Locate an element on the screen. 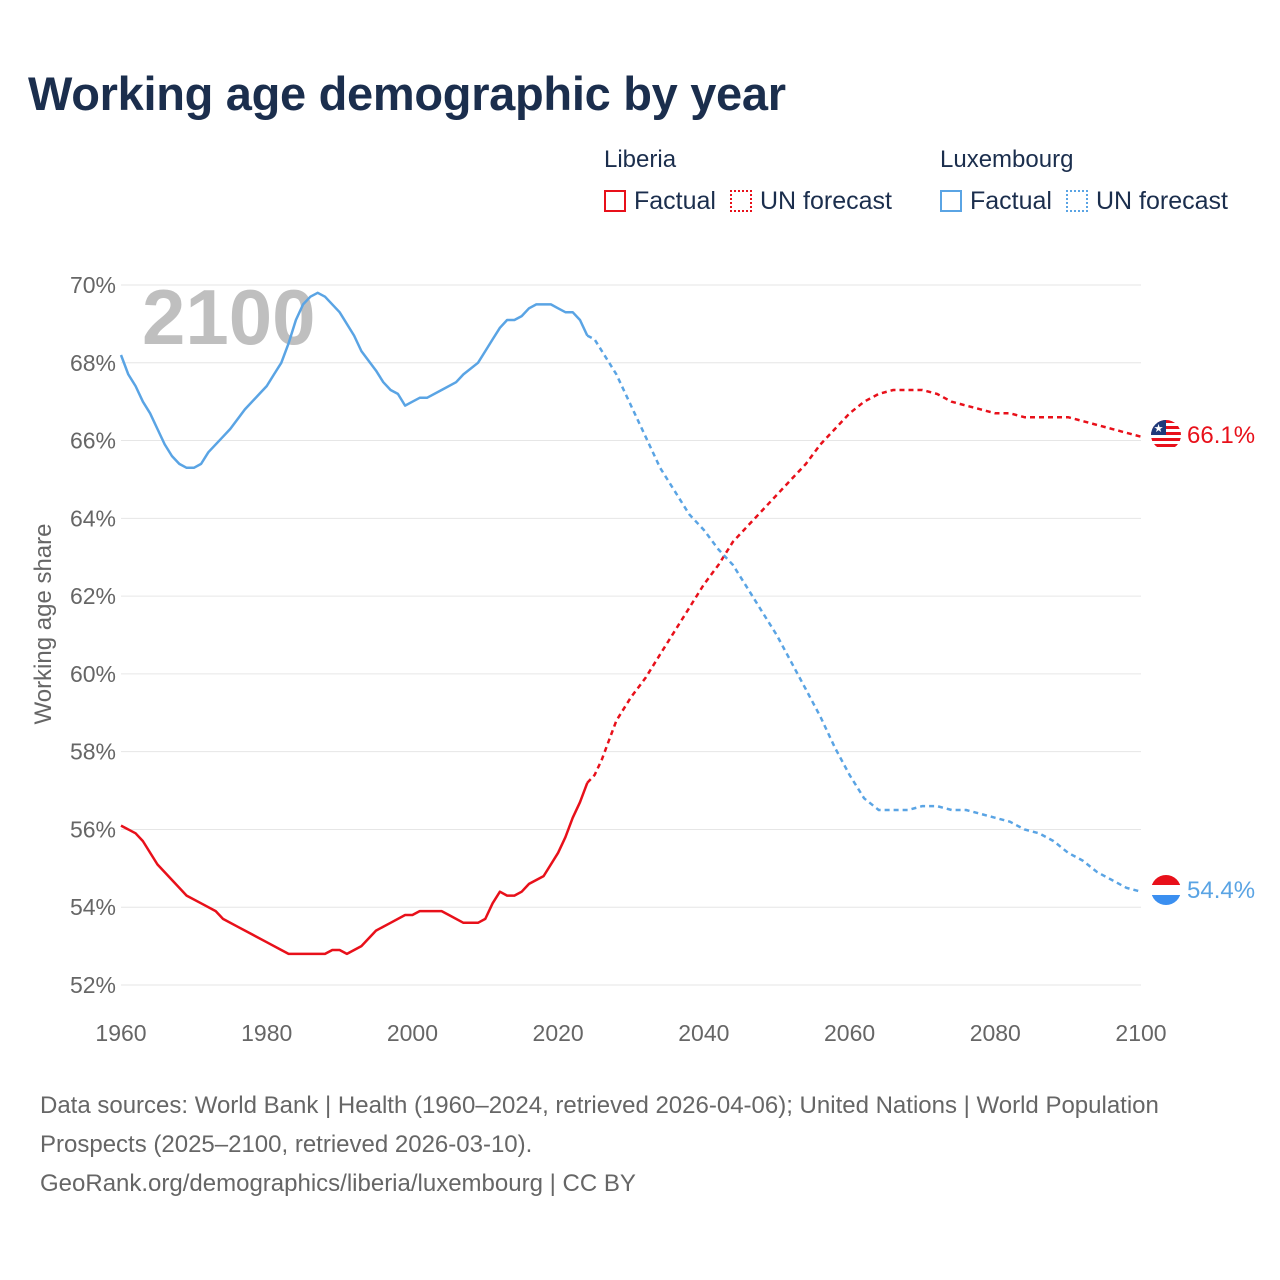 Image resolution: width=1280 pixels, height=1280 pixels. y-tick-label: 54% is located at coordinates (93, 907).